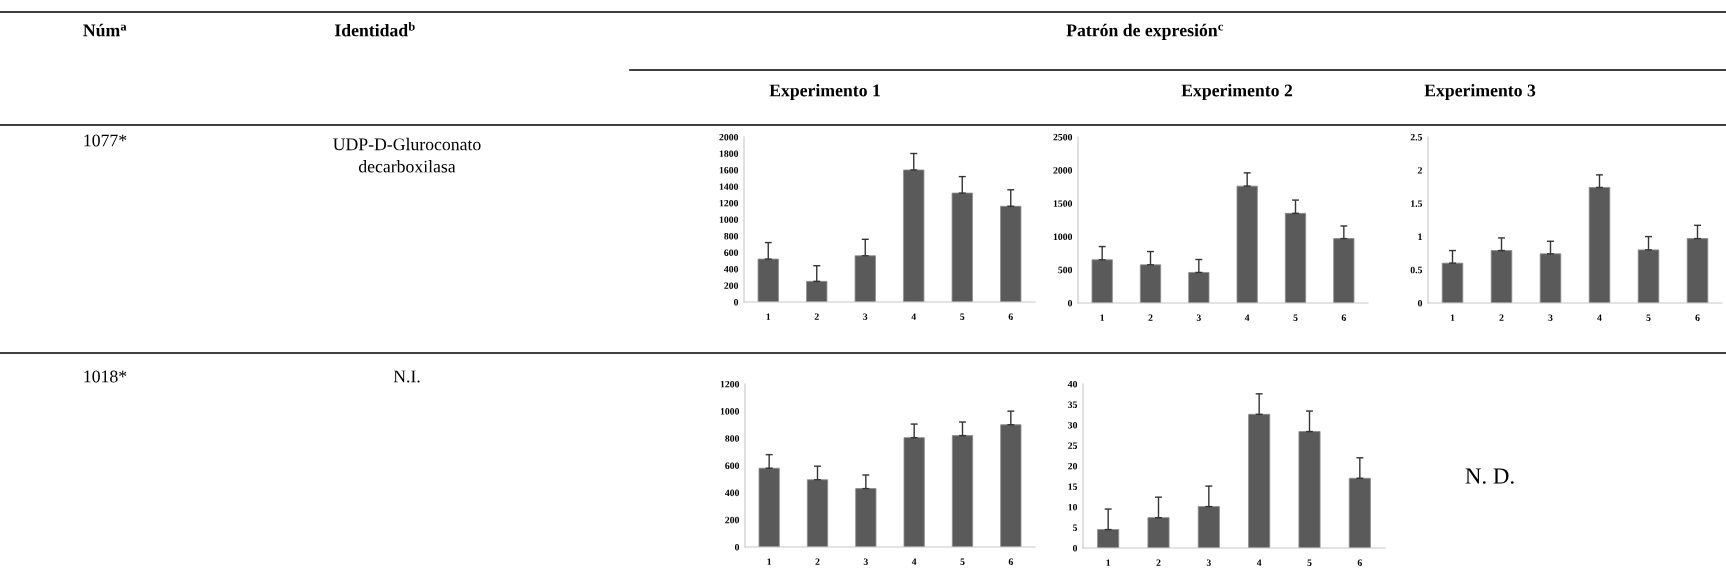  Describe the element at coordinates (1073, 404) in the screenshot. I see `y-tick-label: 35` at that location.